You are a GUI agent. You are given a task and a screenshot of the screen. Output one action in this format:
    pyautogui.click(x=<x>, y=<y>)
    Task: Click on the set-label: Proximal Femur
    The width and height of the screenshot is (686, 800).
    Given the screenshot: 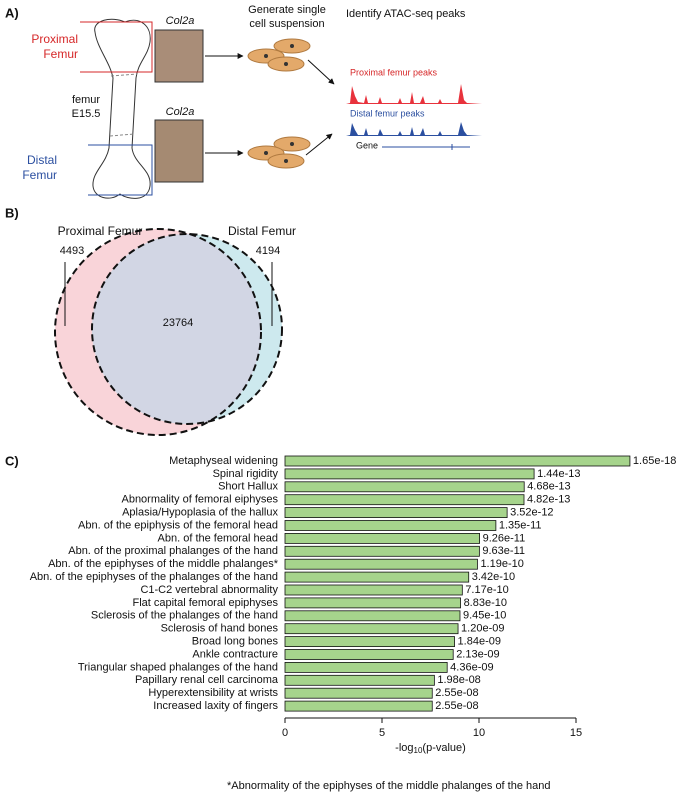 What is the action you would take?
    pyautogui.click(x=100, y=231)
    